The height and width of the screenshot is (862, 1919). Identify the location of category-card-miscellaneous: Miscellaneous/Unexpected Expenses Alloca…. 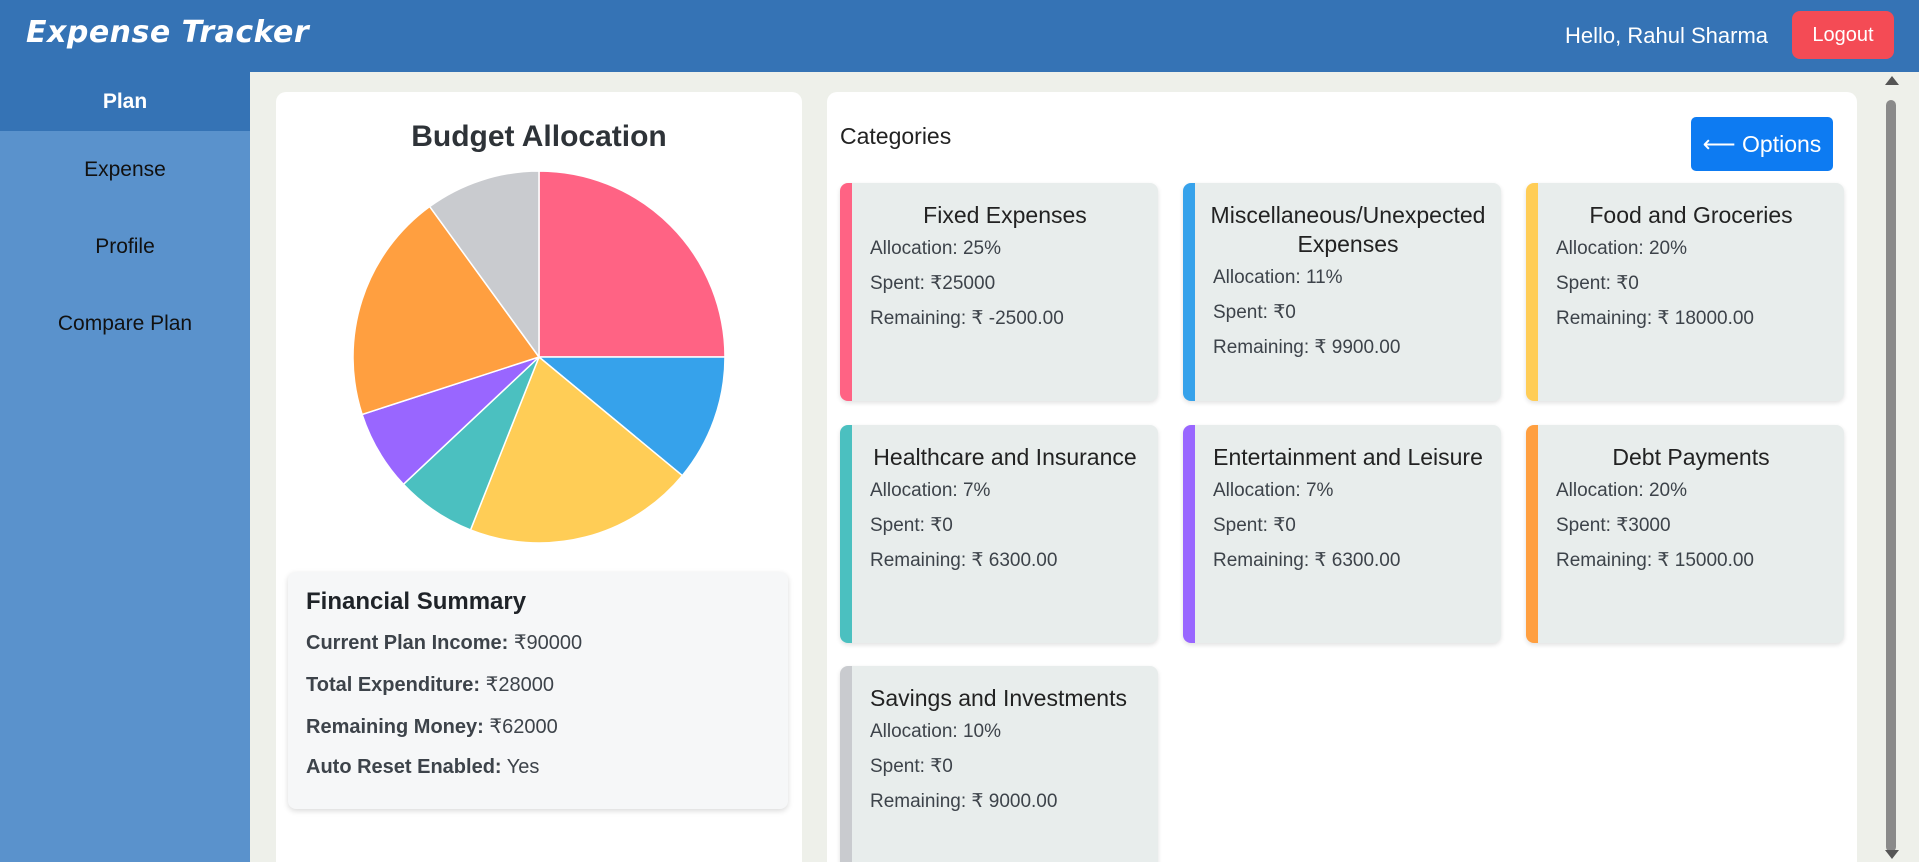
(1342, 292).